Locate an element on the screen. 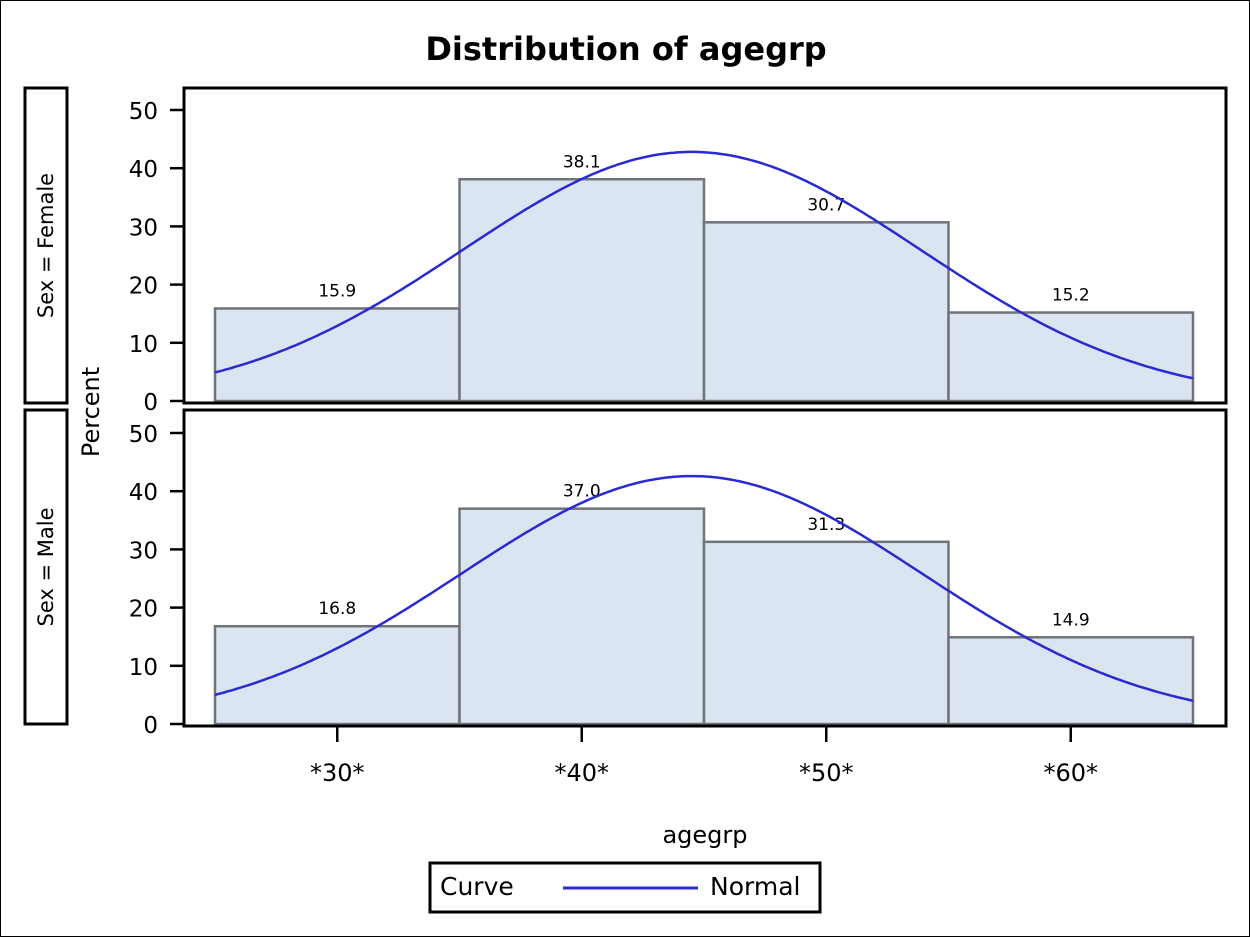 This screenshot has height=937, width=1250. bar-value-label: 14.9 is located at coordinates (1071, 620).